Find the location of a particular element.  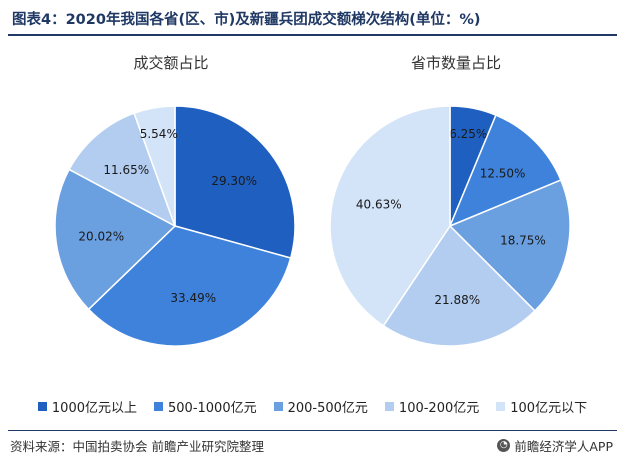

legend-label: 100亿元以下 is located at coordinates (549, 408).